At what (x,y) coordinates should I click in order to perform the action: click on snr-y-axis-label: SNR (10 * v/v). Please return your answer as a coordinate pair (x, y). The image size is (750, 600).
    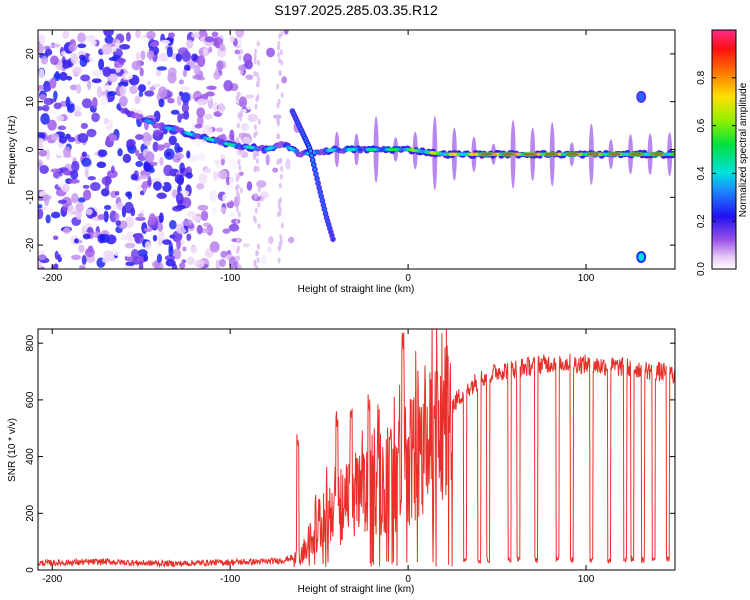
    Looking at the image, I should click on (12, 450).